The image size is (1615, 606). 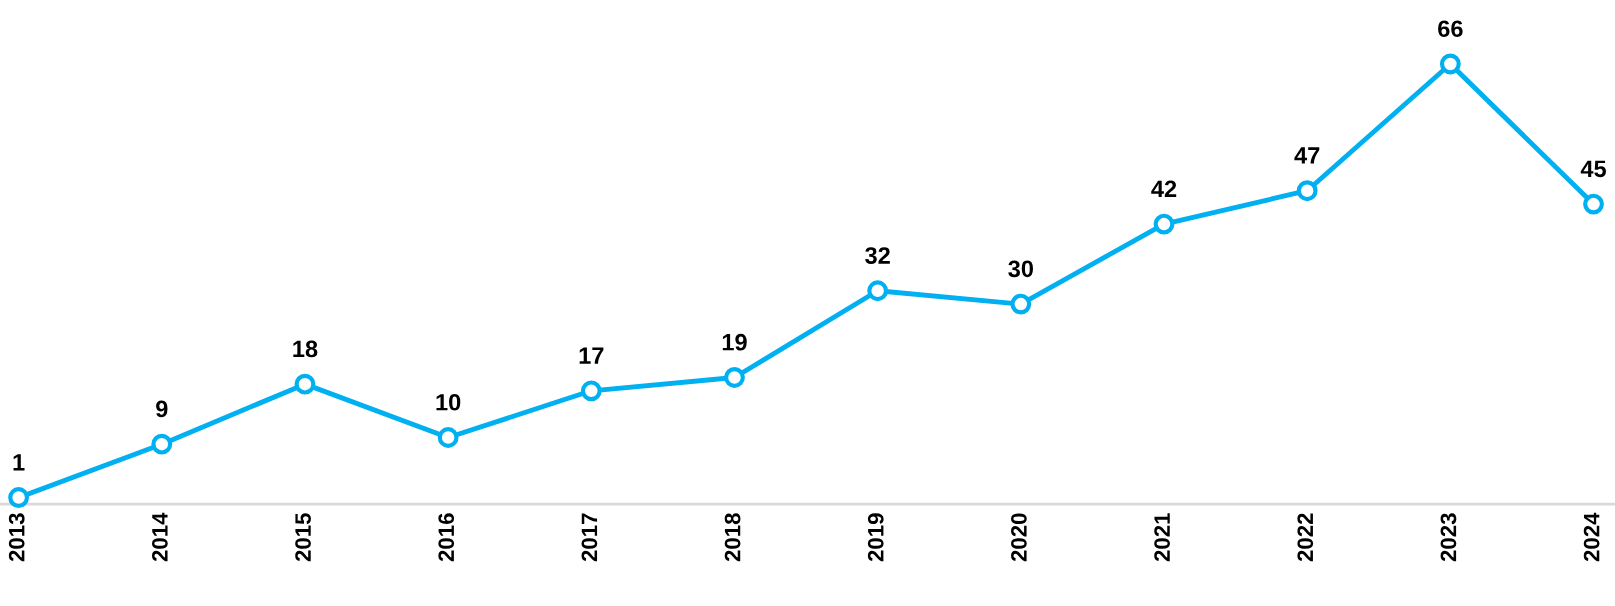 I want to click on data-label: 9, so click(x=162, y=409).